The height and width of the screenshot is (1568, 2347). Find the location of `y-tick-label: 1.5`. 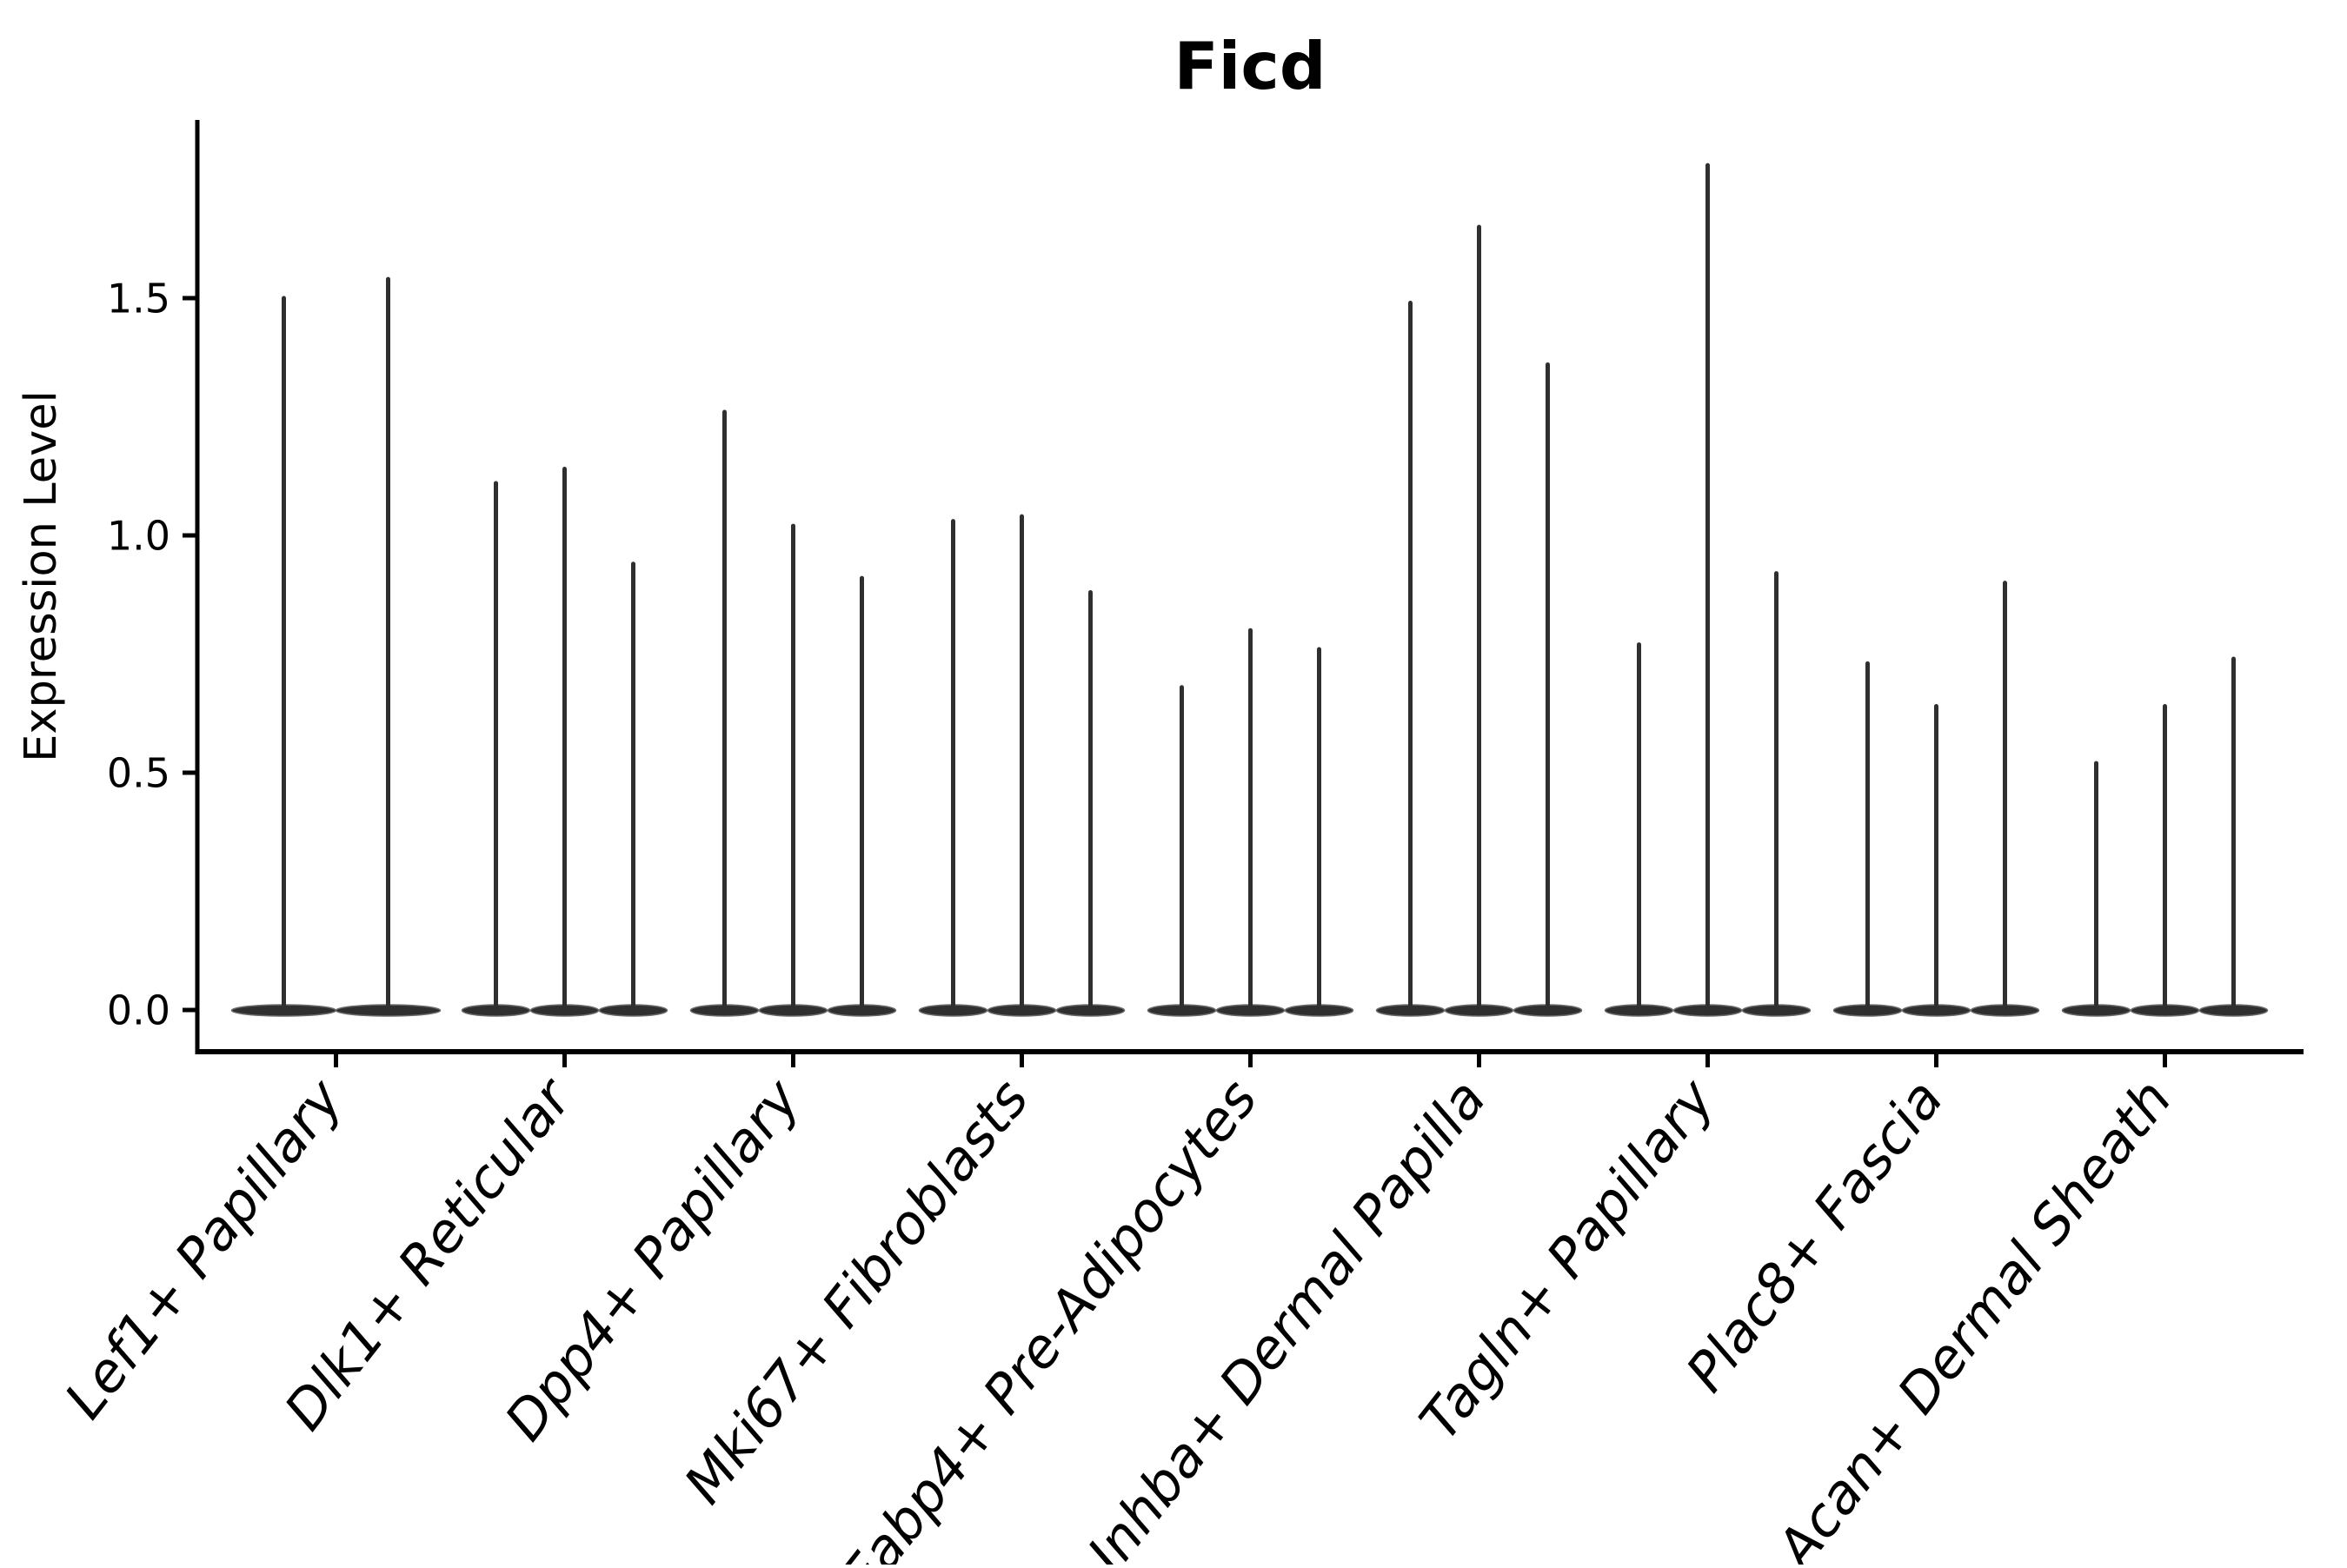

y-tick-label: 1.5 is located at coordinates (139, 299).